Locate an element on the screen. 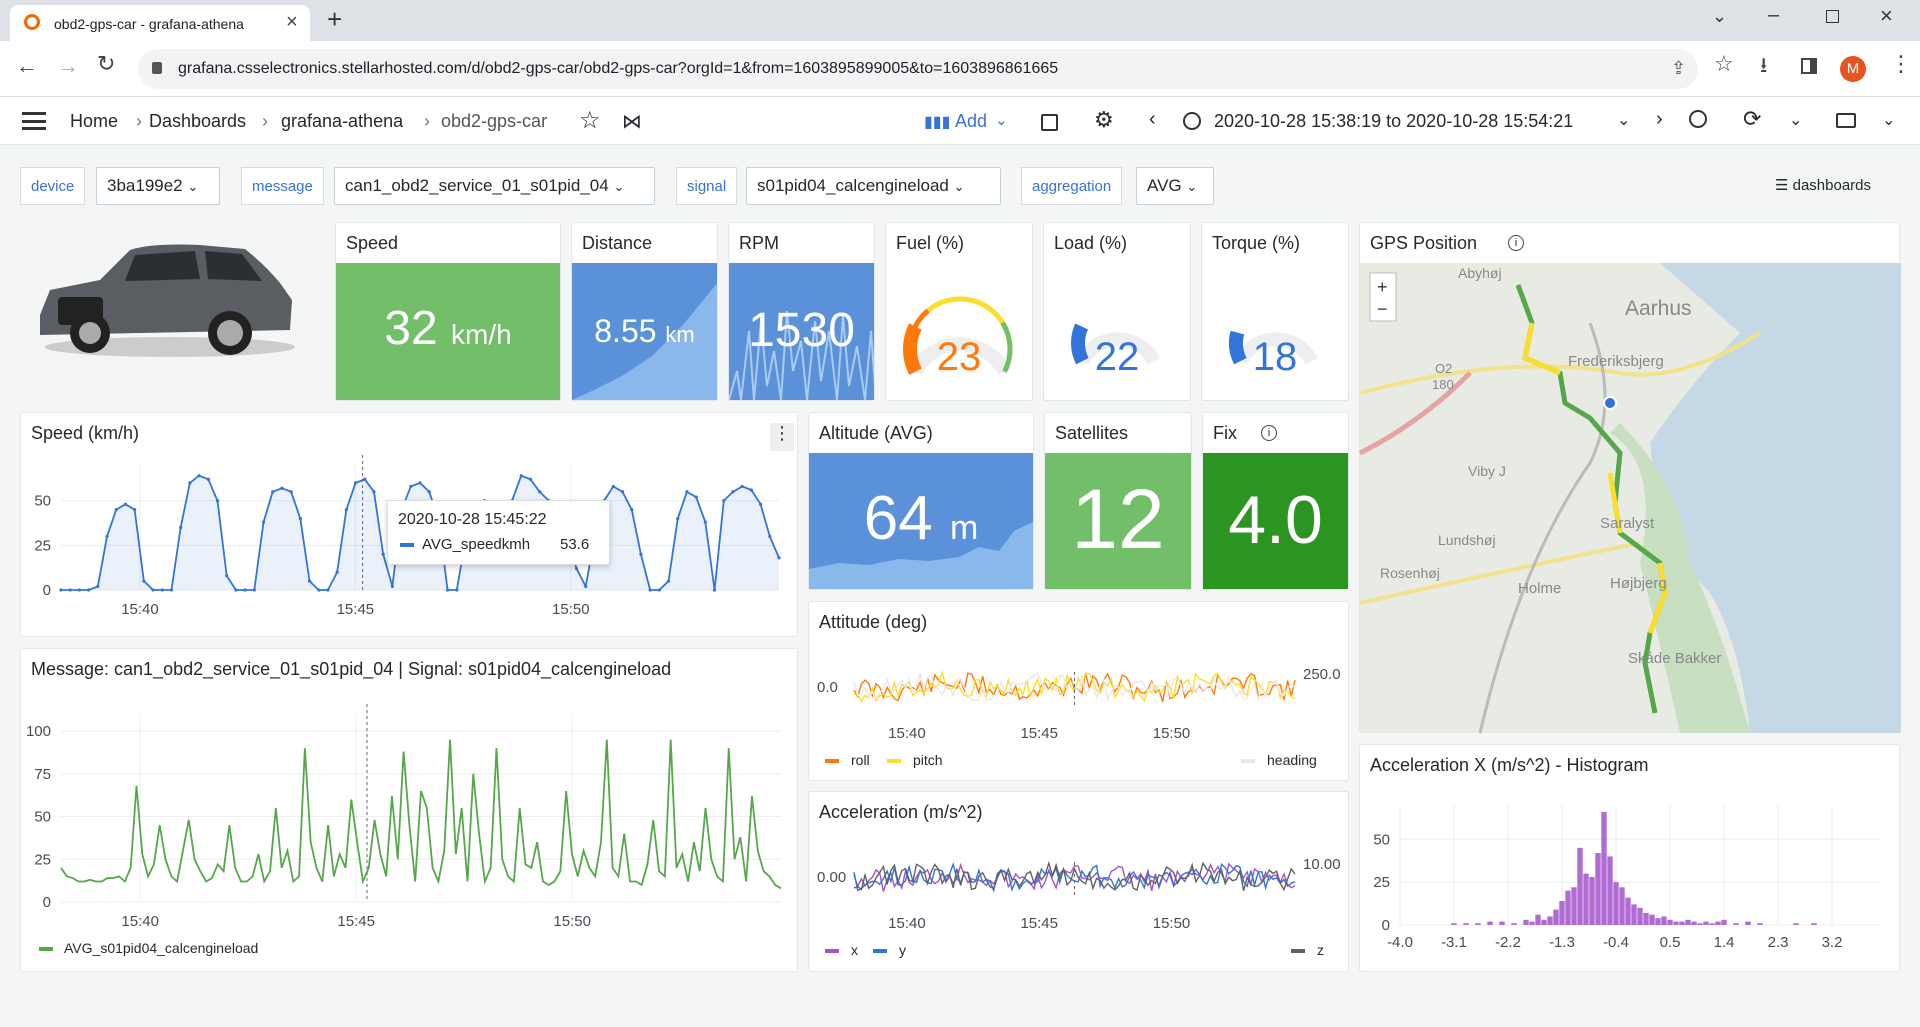 This screenshot has height=1027, width=1920. legend-label: roll is located at coordinates (860, 760).